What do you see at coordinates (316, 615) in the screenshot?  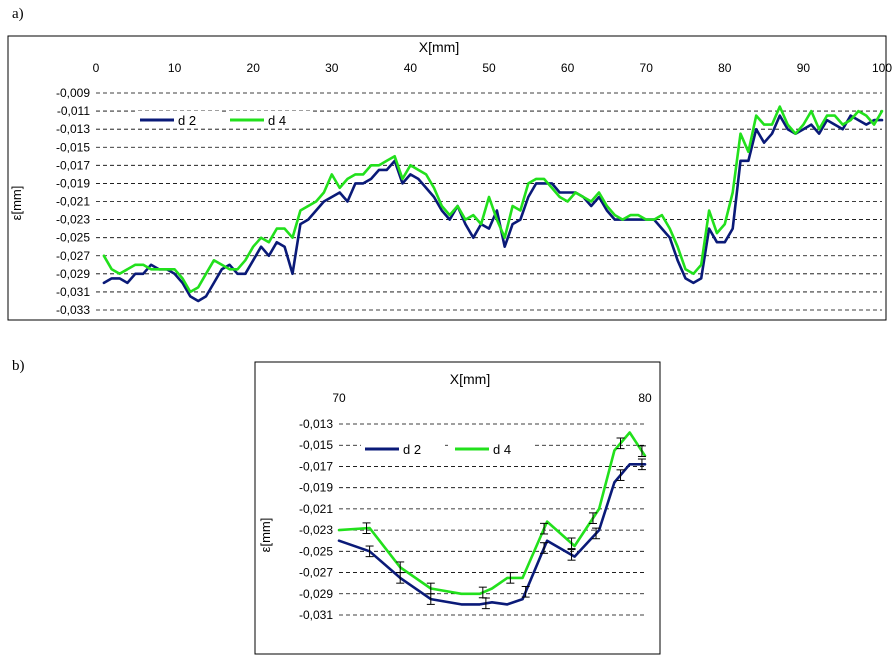 I see `chart-b-y-tick-label: -0,031` at bounding box center [316, 615].